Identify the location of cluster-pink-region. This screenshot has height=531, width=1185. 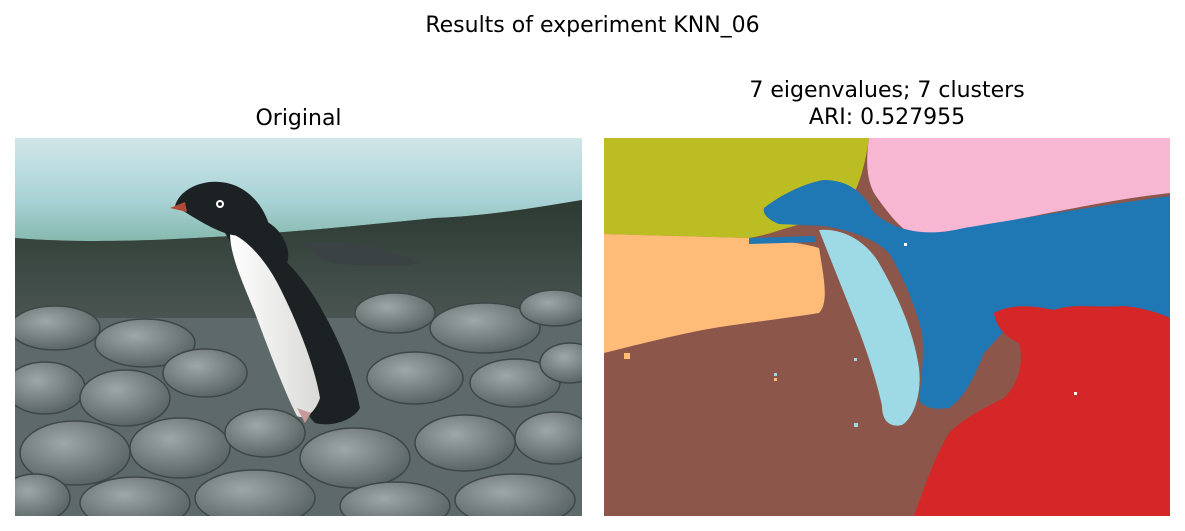
(1018, 187).